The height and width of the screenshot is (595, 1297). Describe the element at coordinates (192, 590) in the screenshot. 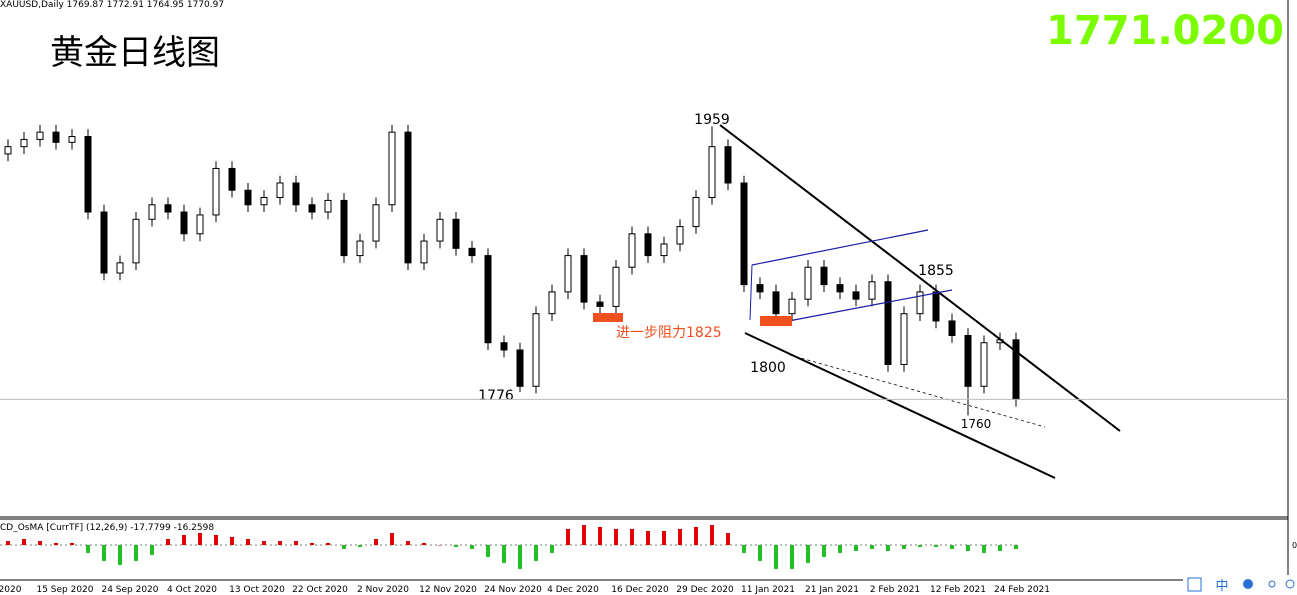

I see `x-tick-label: 4 Oct 2020` at that location.